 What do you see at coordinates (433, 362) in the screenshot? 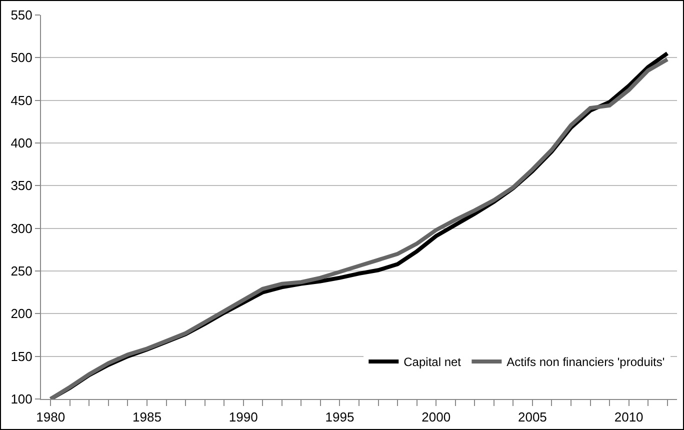
I see `legend-label: Capital net` at bounding box center [433, 362].